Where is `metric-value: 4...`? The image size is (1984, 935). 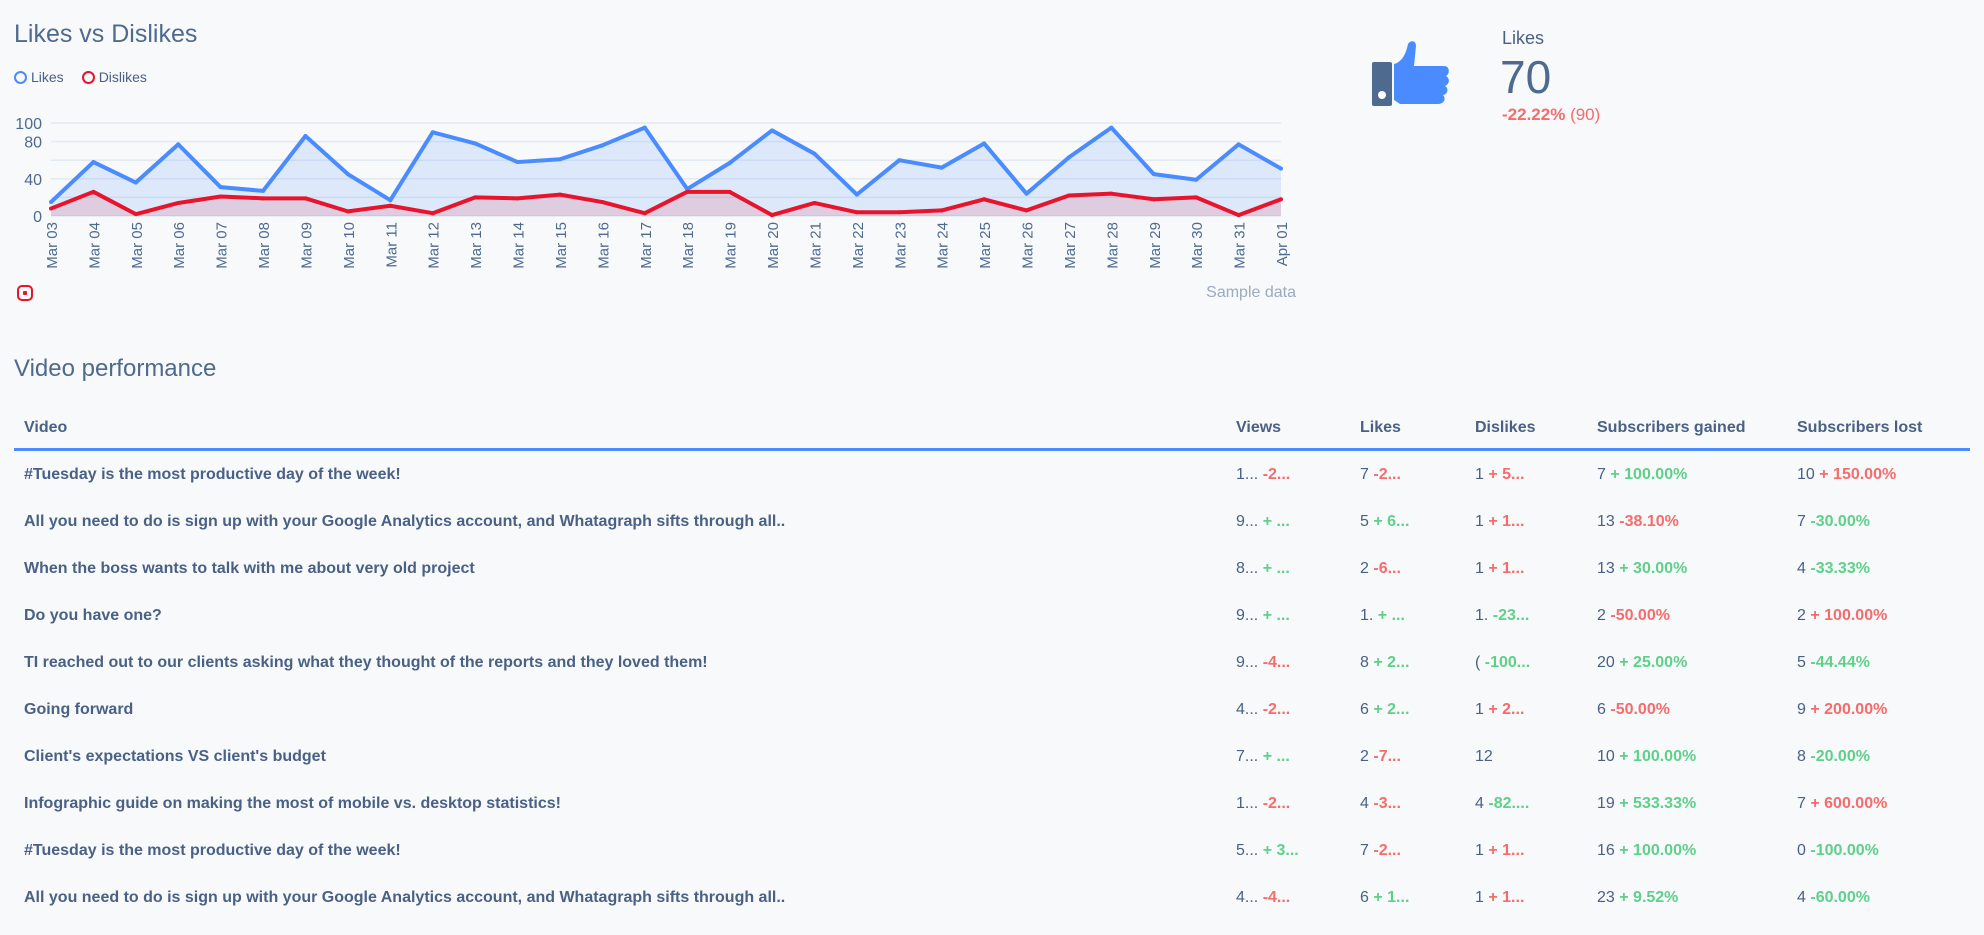
metric-value: 4... is located at coordinates (1247, 897).